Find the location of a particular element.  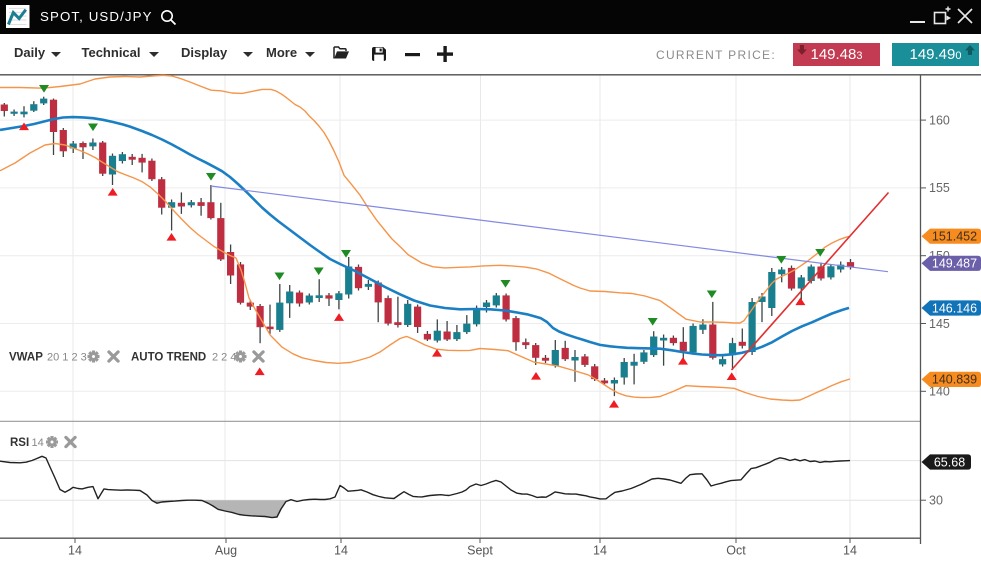

svg-text: VWAP is located at coordinates (26, 358).